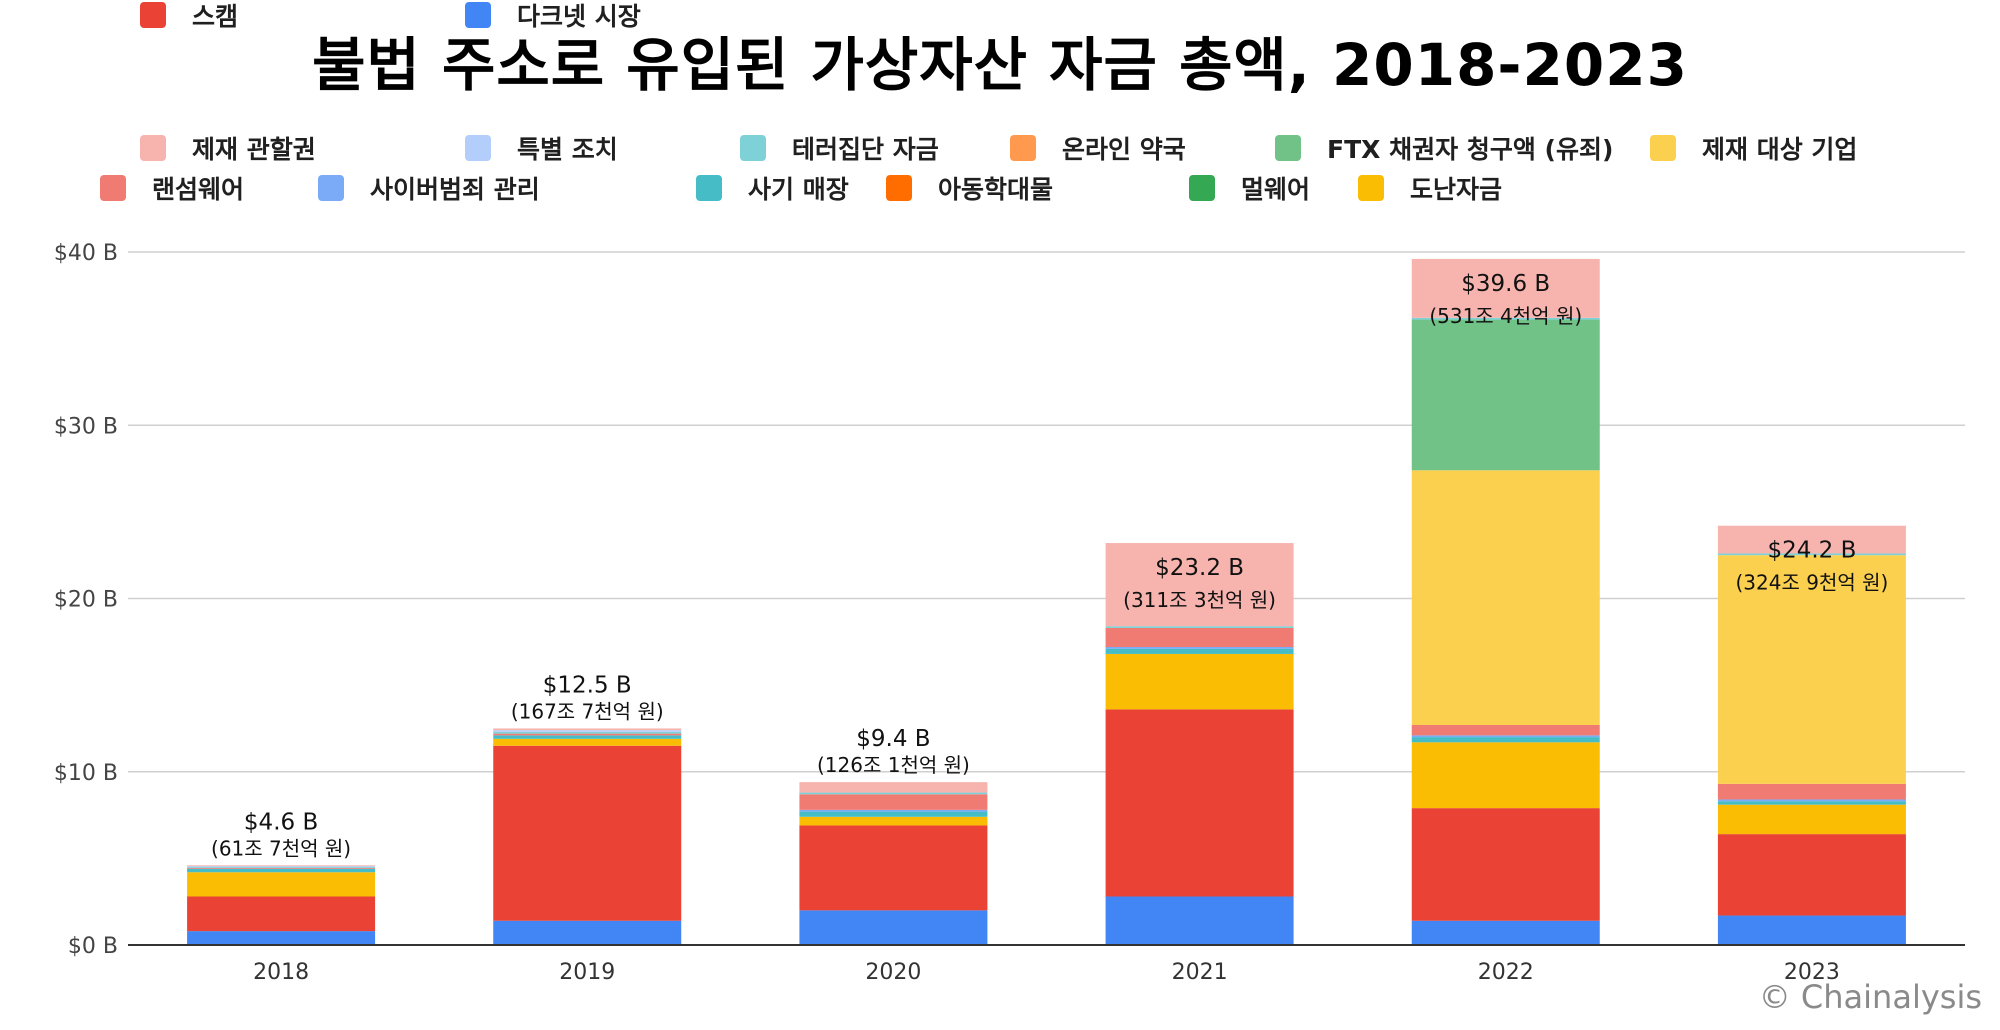  I want to click on legend-item: 사기 매장, so click(772, 188).